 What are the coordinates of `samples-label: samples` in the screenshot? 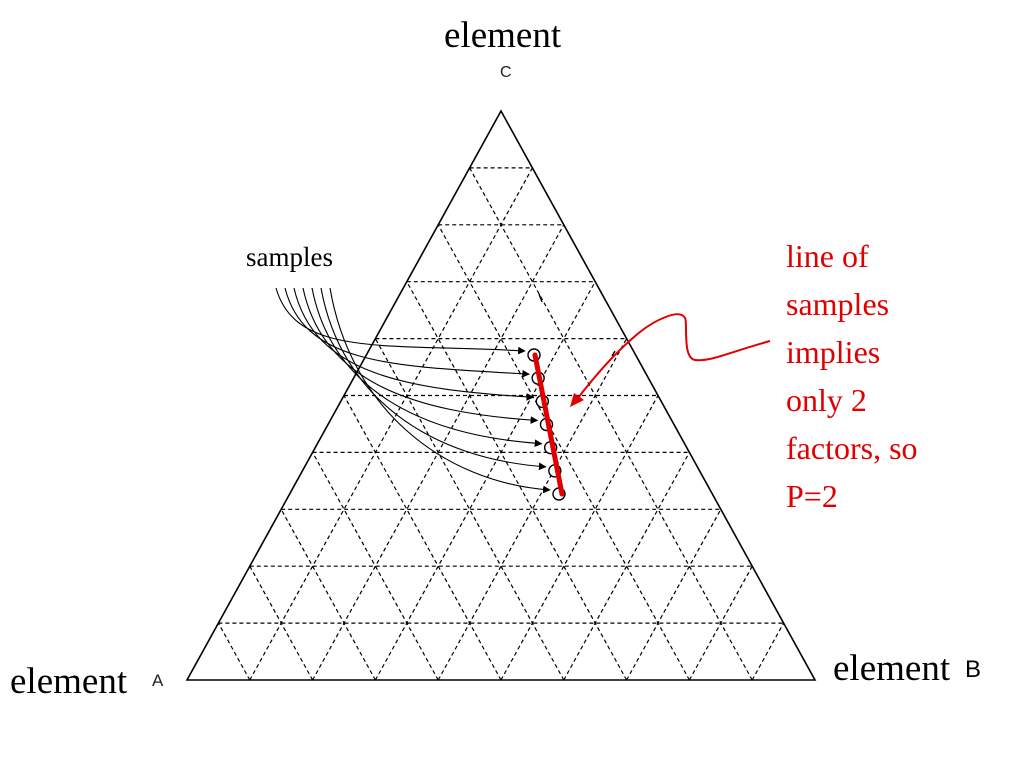 It's located at (289, 257).